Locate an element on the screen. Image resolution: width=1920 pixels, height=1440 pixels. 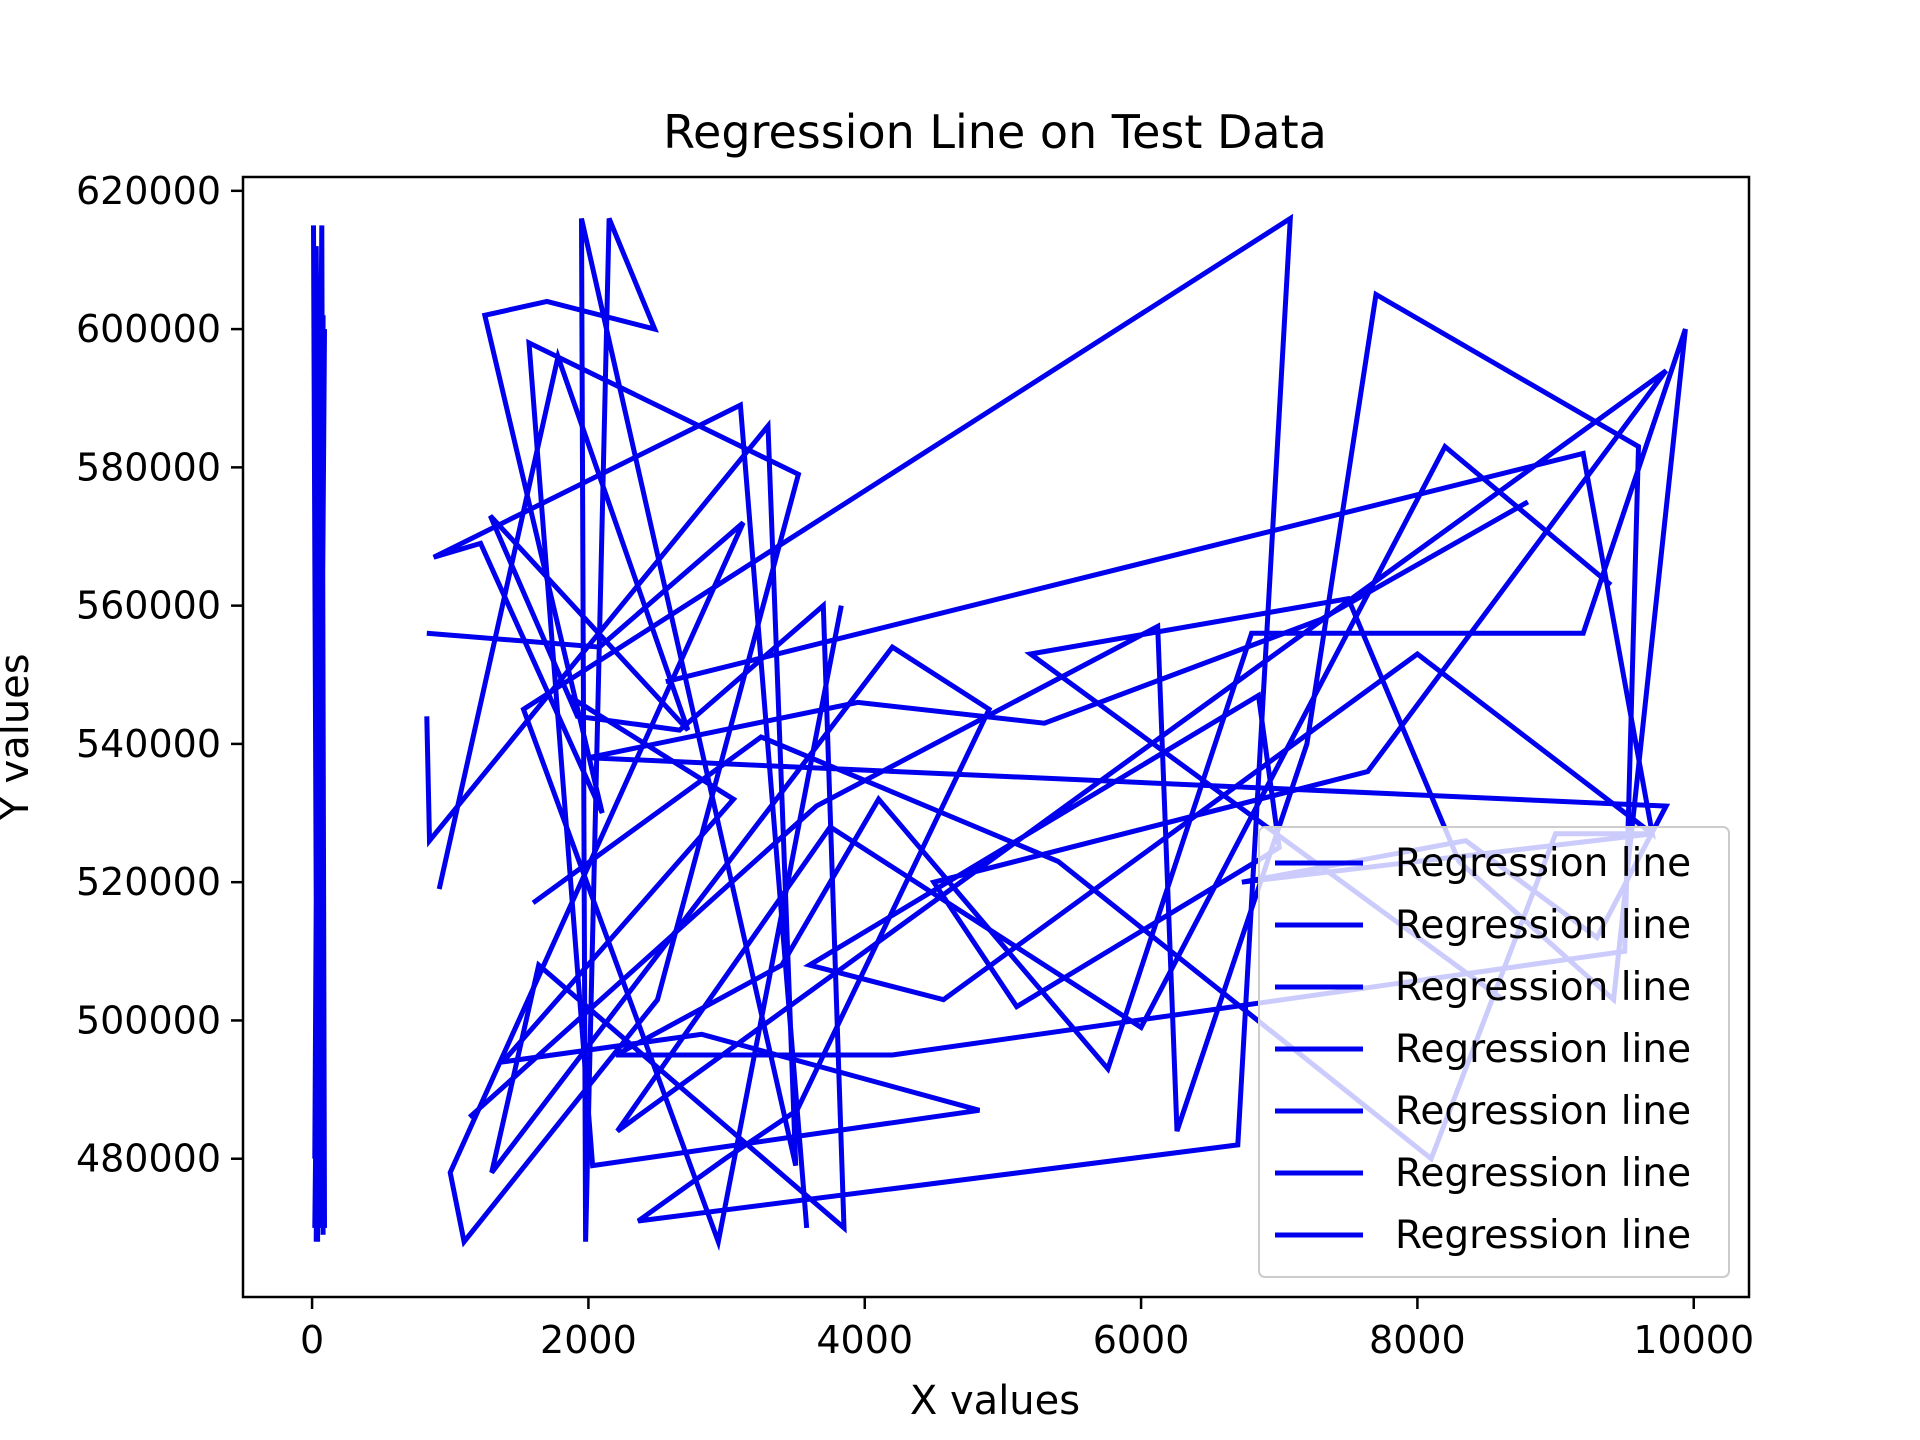
x-tick-label: 6000 is located at coordinates (1141, 1340).